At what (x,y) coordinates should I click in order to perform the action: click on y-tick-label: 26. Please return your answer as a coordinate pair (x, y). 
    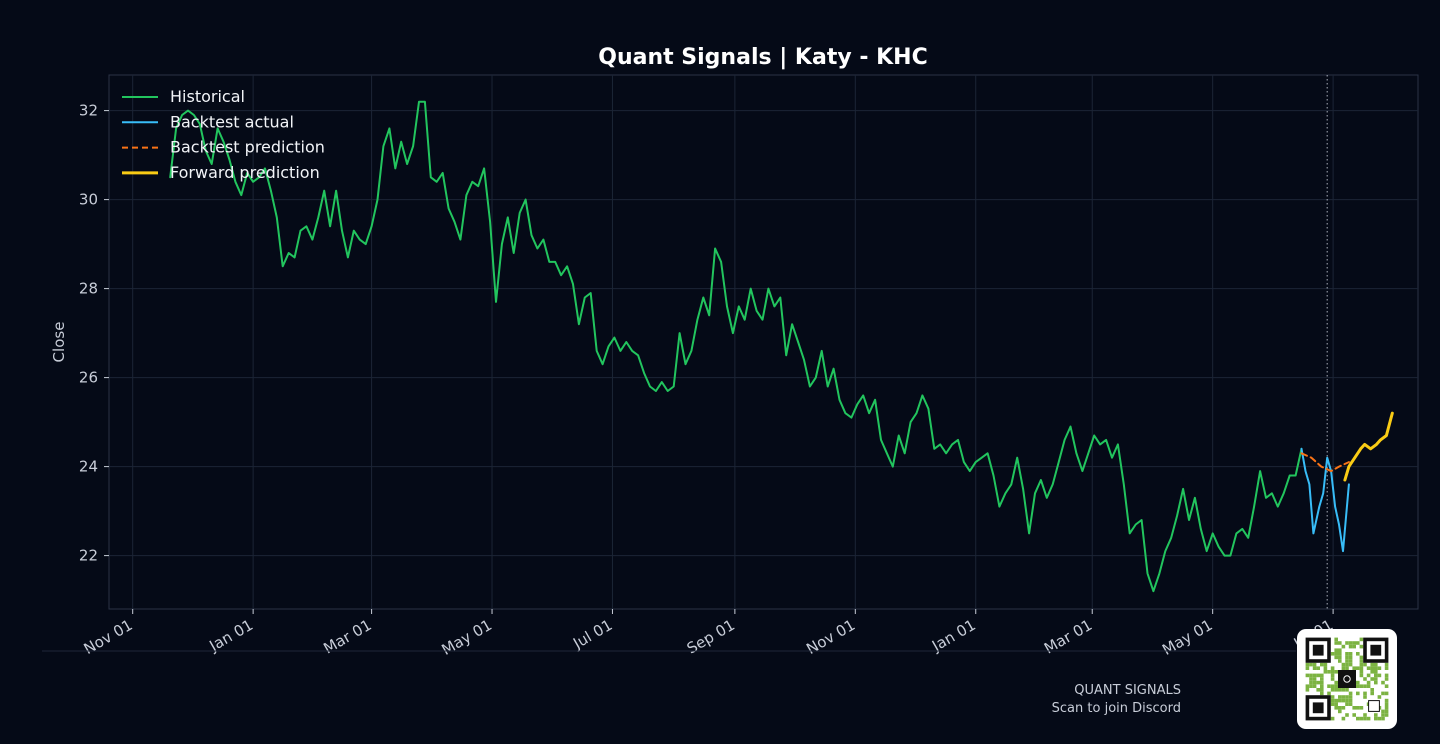
    Looking at the image, I should click on (88, 378).